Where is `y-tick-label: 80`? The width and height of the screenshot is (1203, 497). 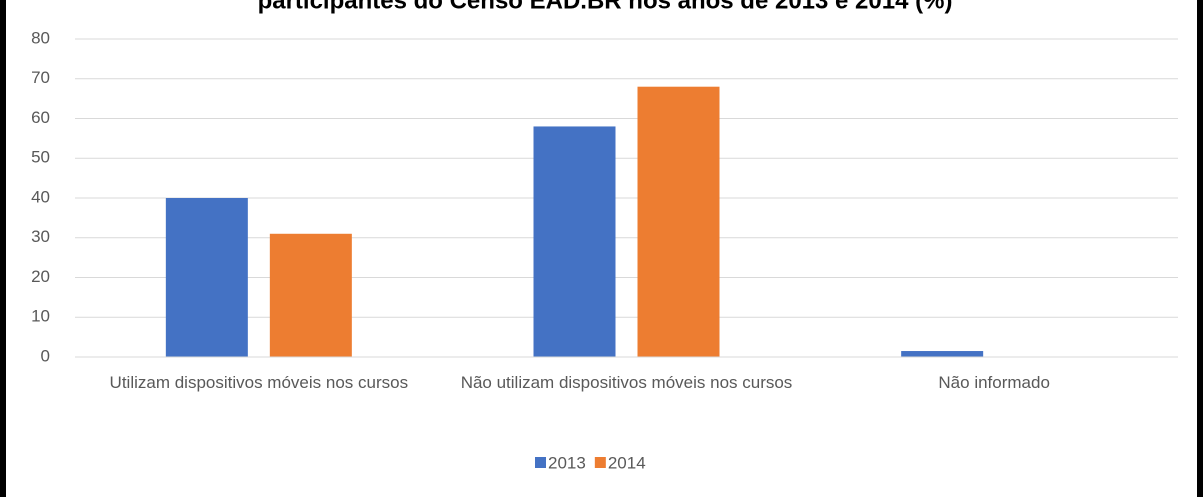 y-tick-label: 80 is located at coordinates (40, 37).